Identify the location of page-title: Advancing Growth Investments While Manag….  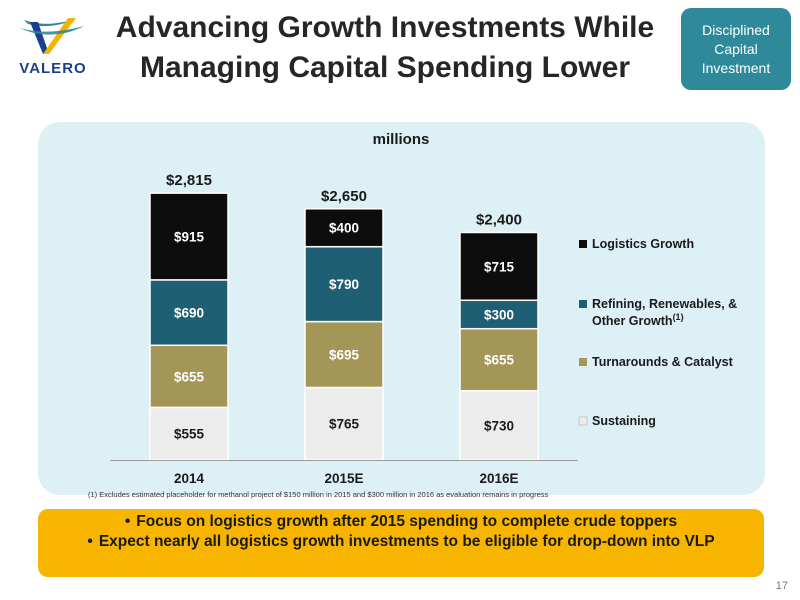
(385, 47).